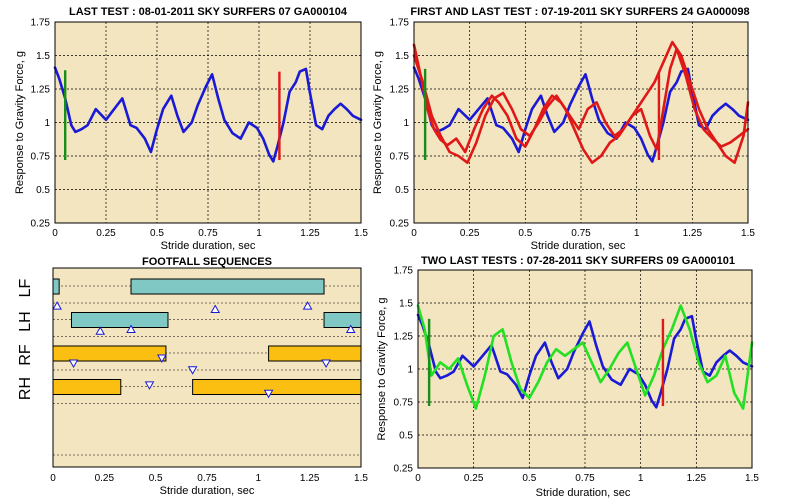 This screenshot has width=792, height=500. I want to click on panel-4-ytick-label: 1.5, so click(406, 304).